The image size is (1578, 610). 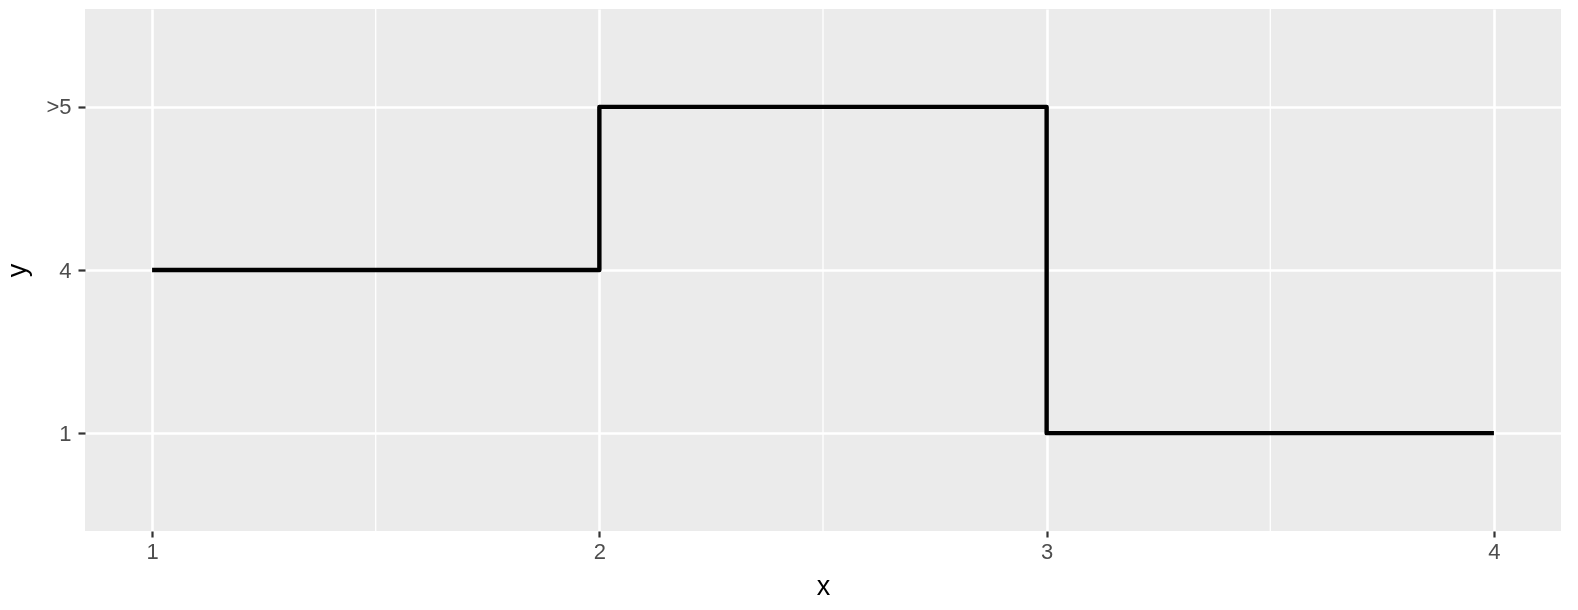 I want to click on category-label: 4, so click(x=65, y=270).